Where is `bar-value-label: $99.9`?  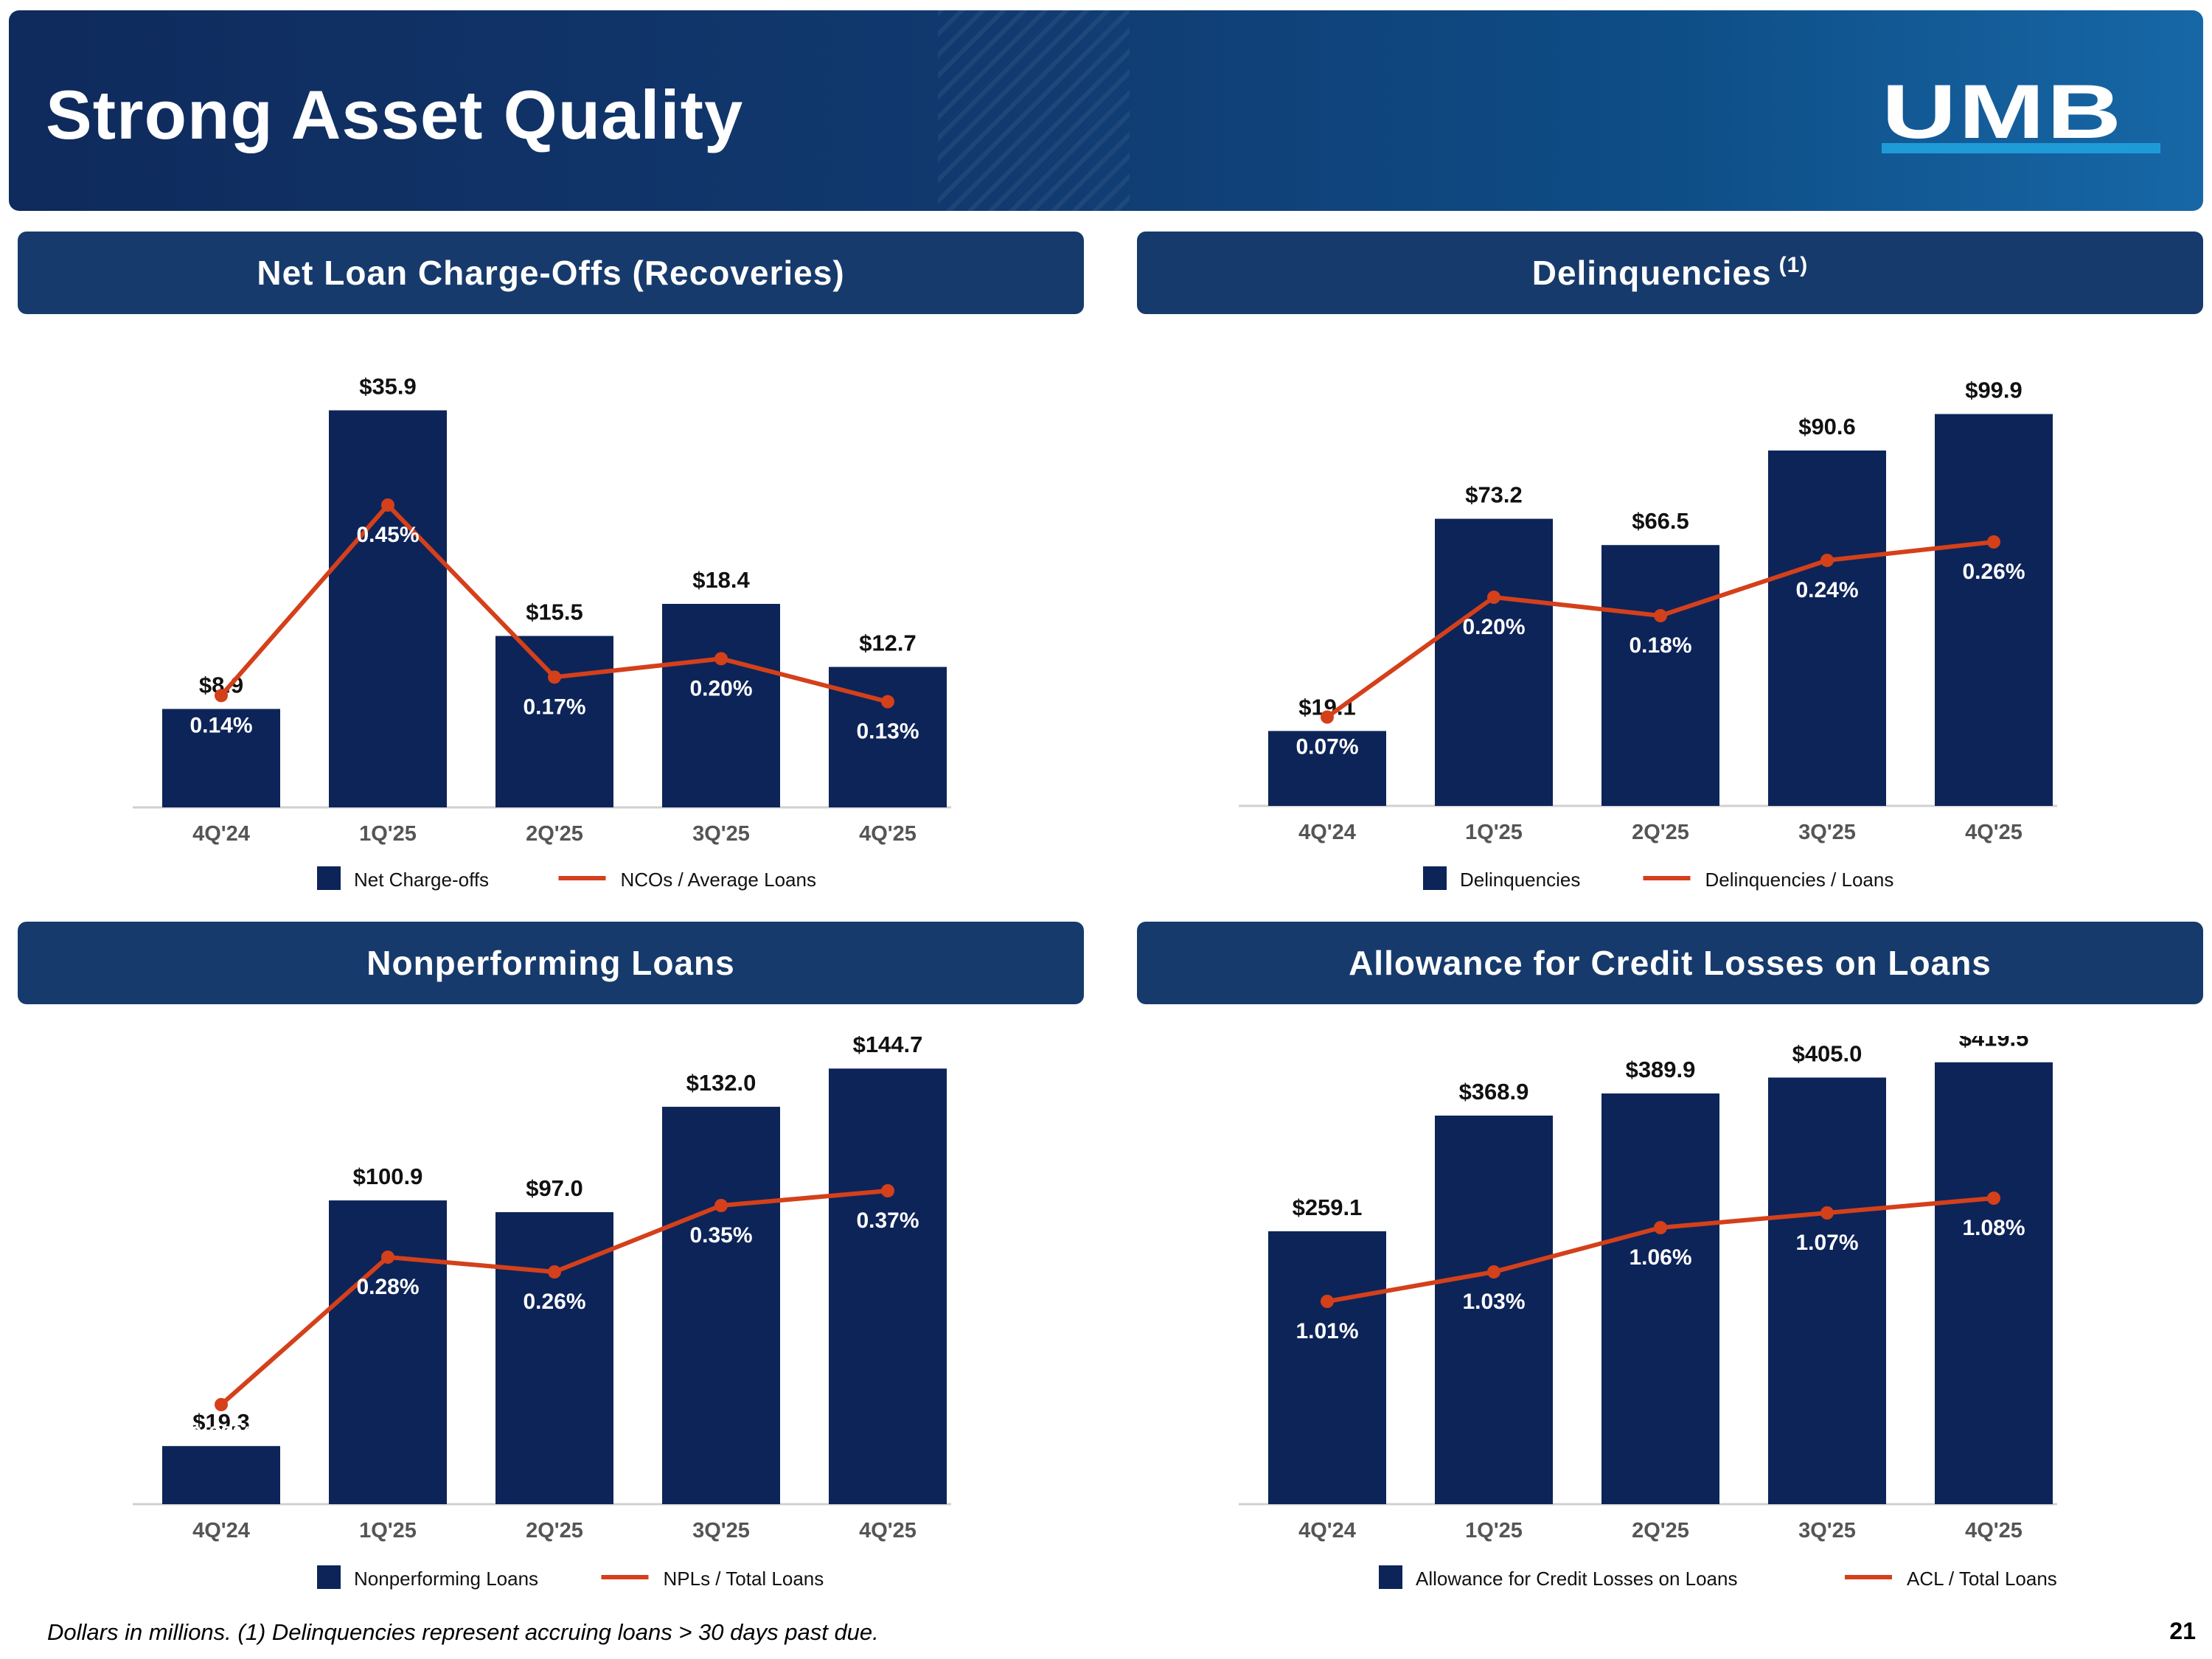 bar-value-label: $99.9 is located at coordinates (1994, 390).